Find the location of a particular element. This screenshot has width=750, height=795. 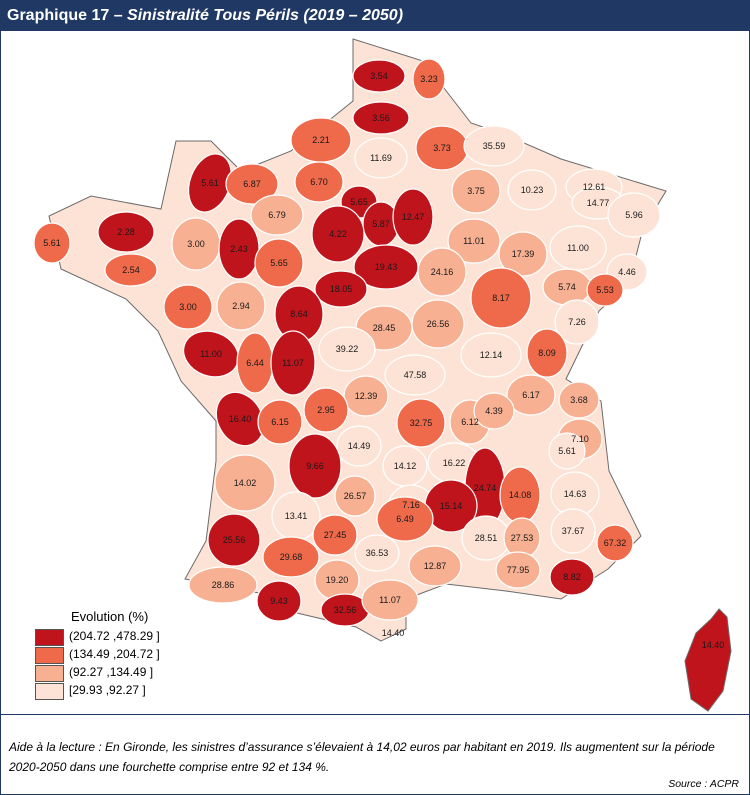

department-label: 3.23 is located at coordinates (429, 79).